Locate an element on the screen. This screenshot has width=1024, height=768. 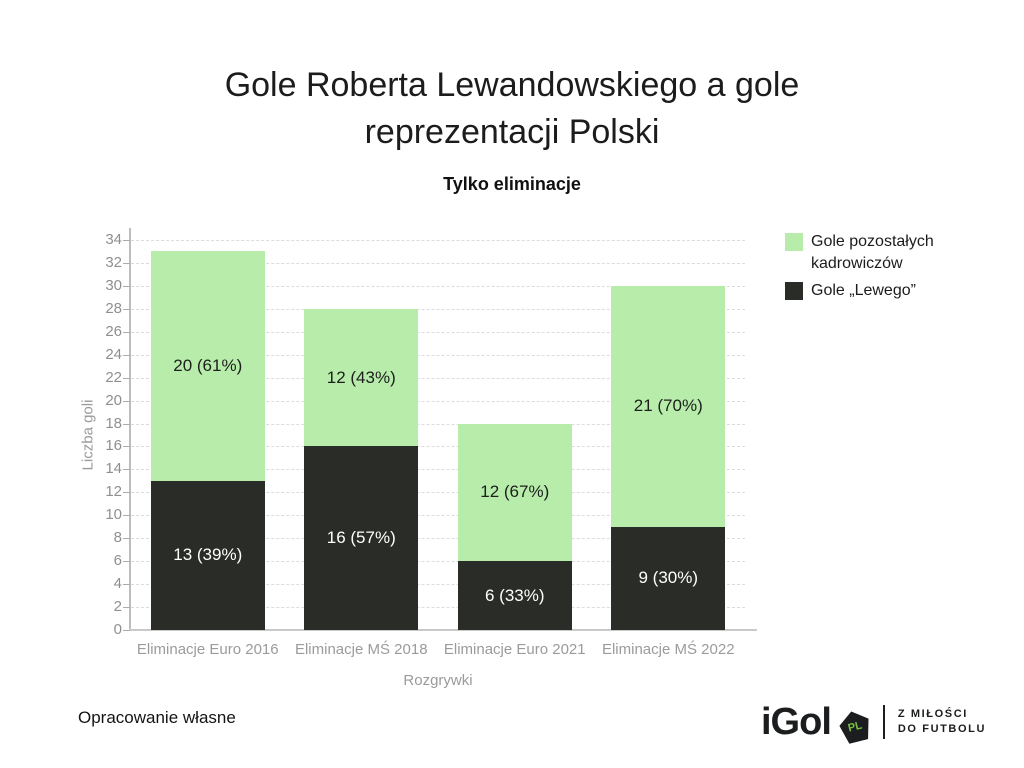
logo-badge-text: PL is located at coordinates (855, 726).